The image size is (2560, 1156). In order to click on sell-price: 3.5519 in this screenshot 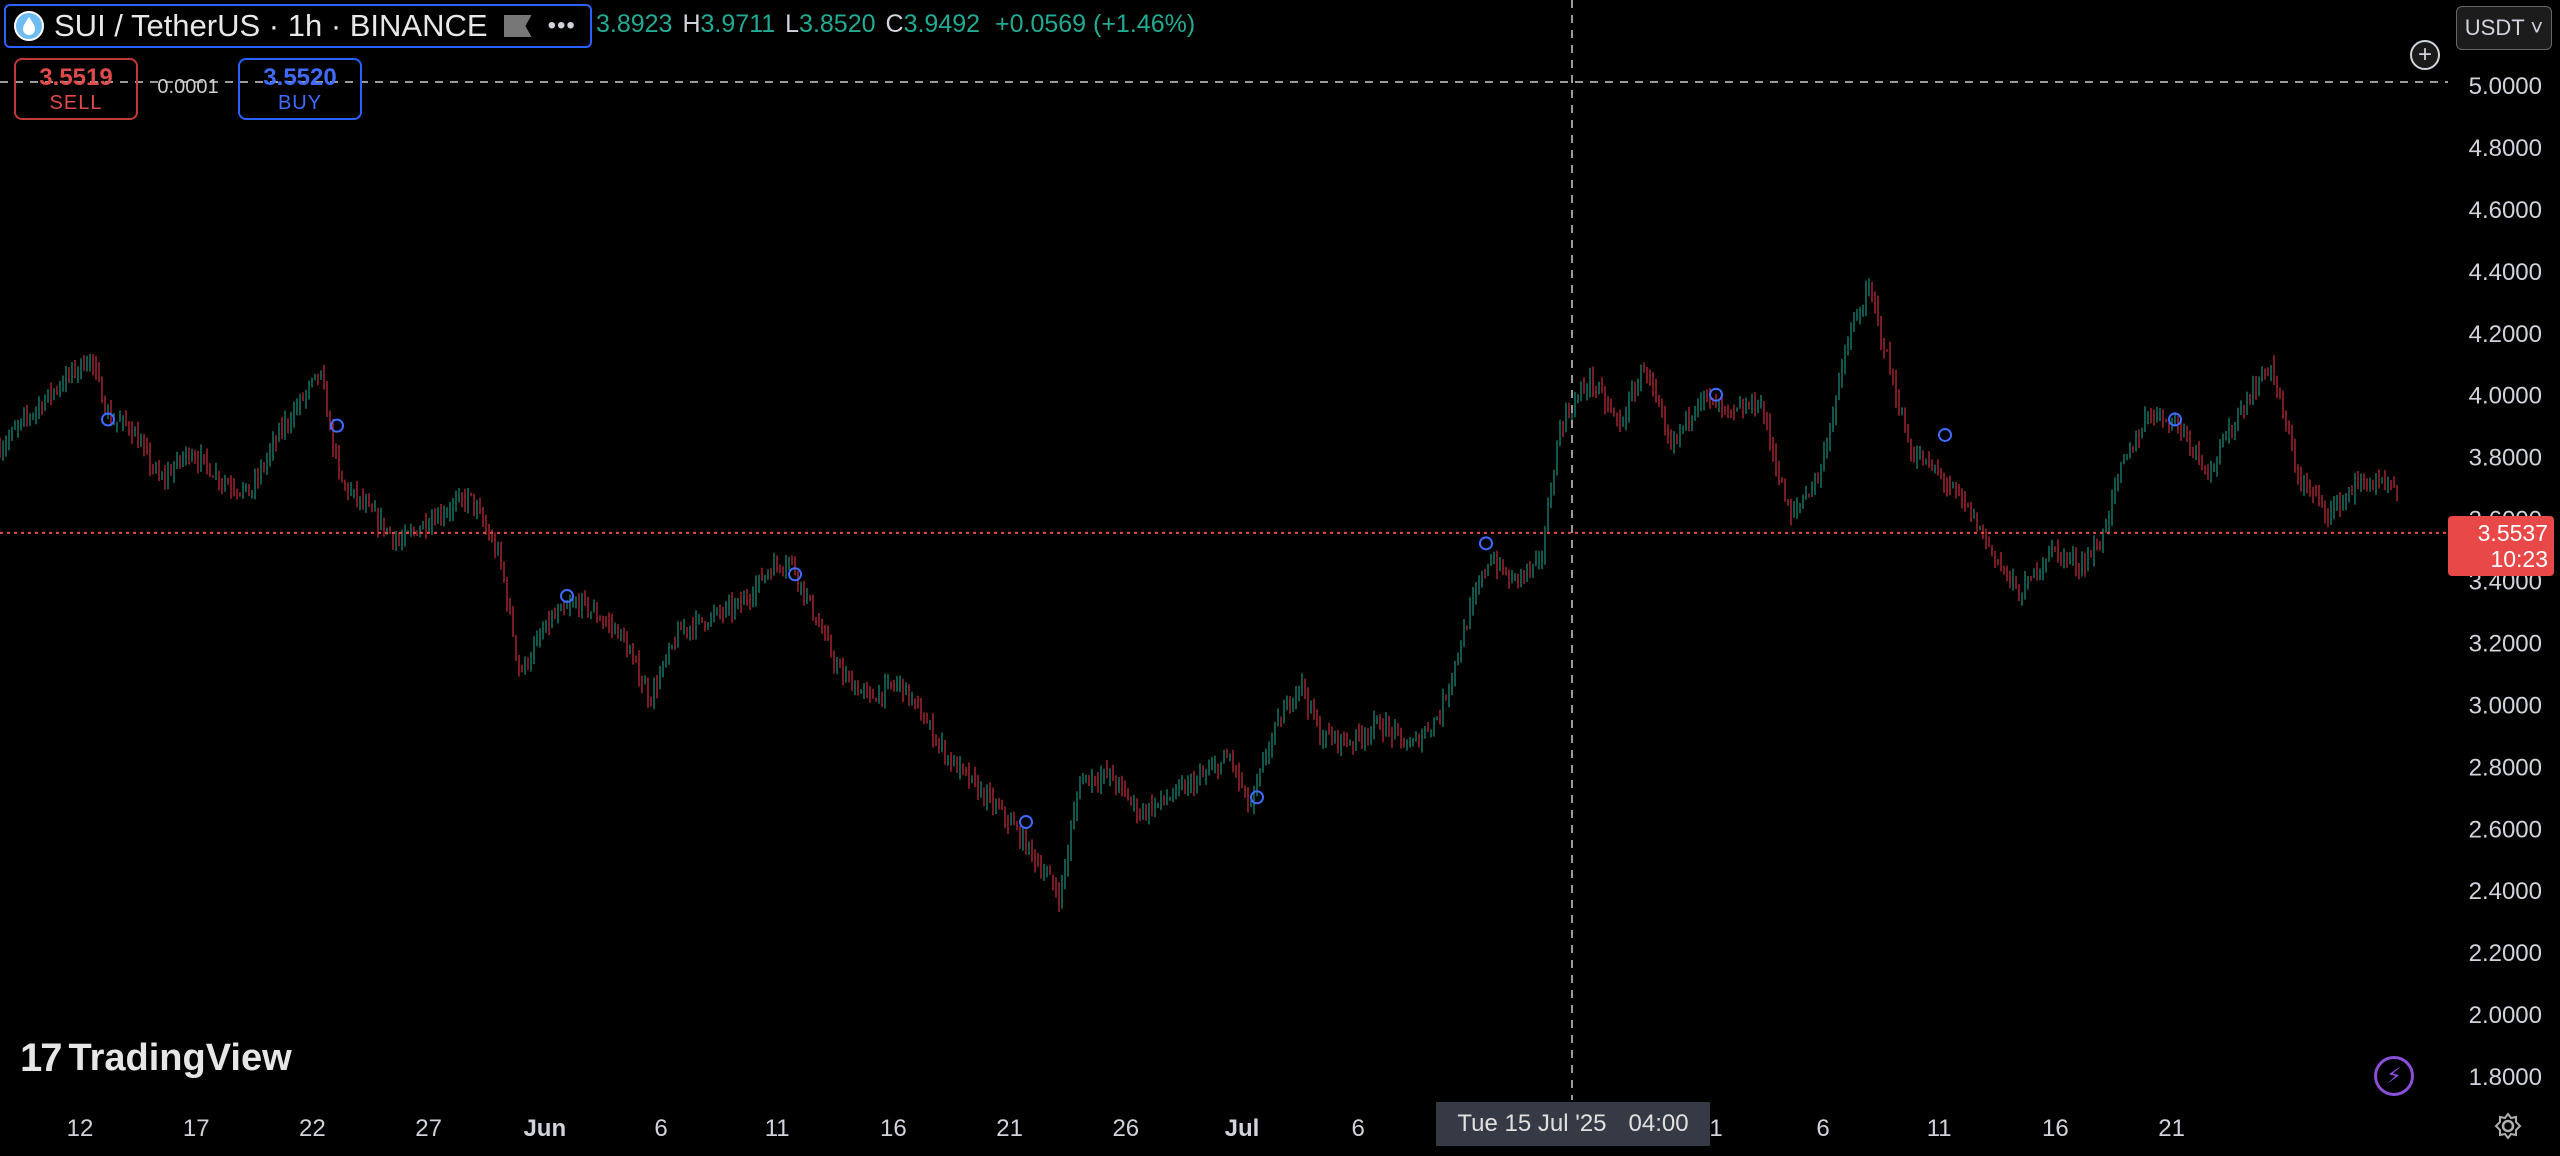, I will do `click(76, 77)`.